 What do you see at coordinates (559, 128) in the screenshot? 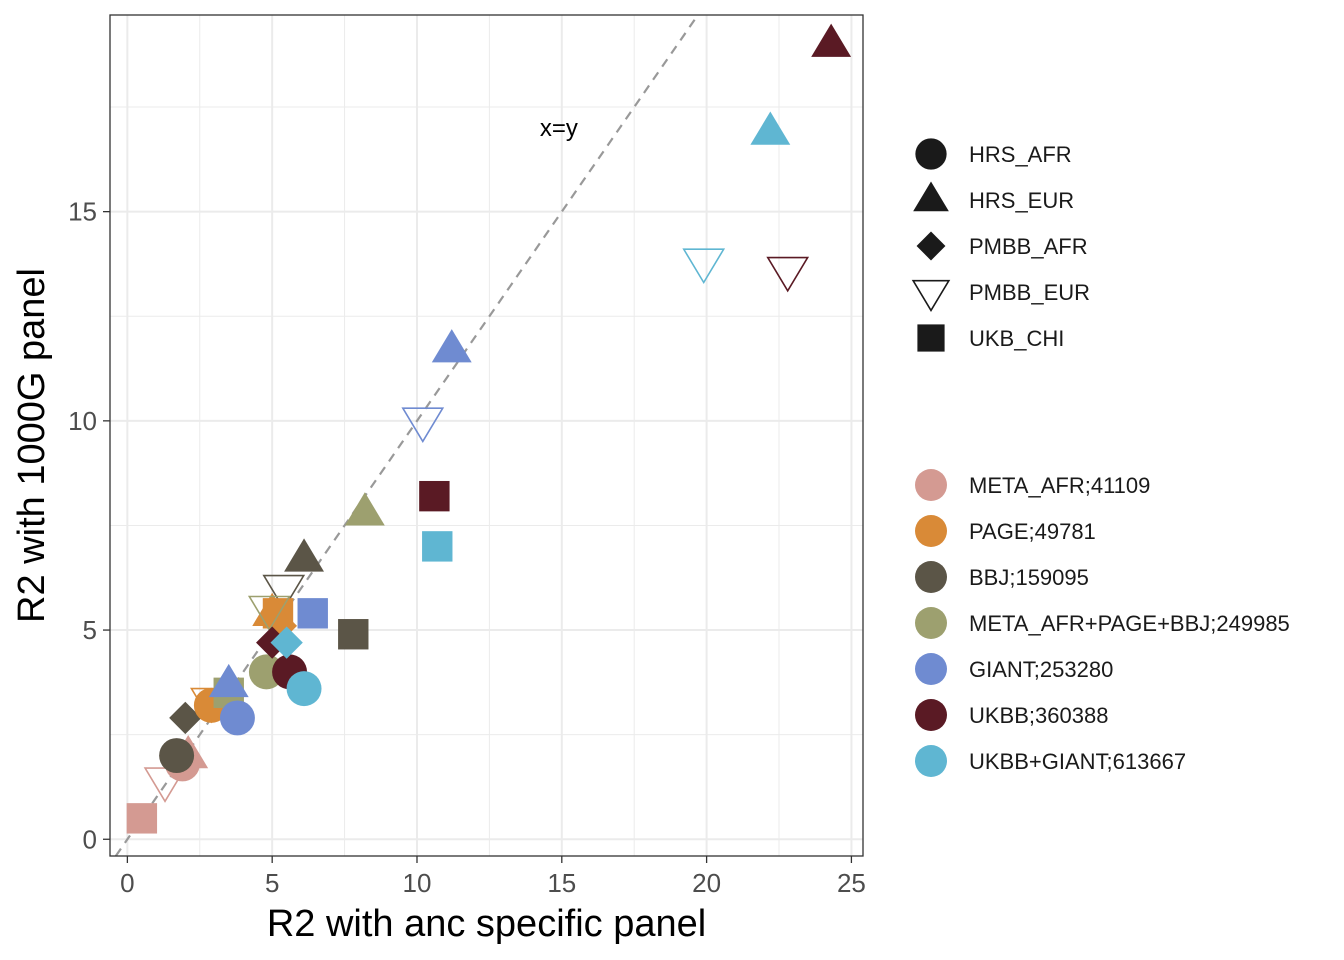
I see `reference-line-label: x=y` at bounding box center [559, 128].